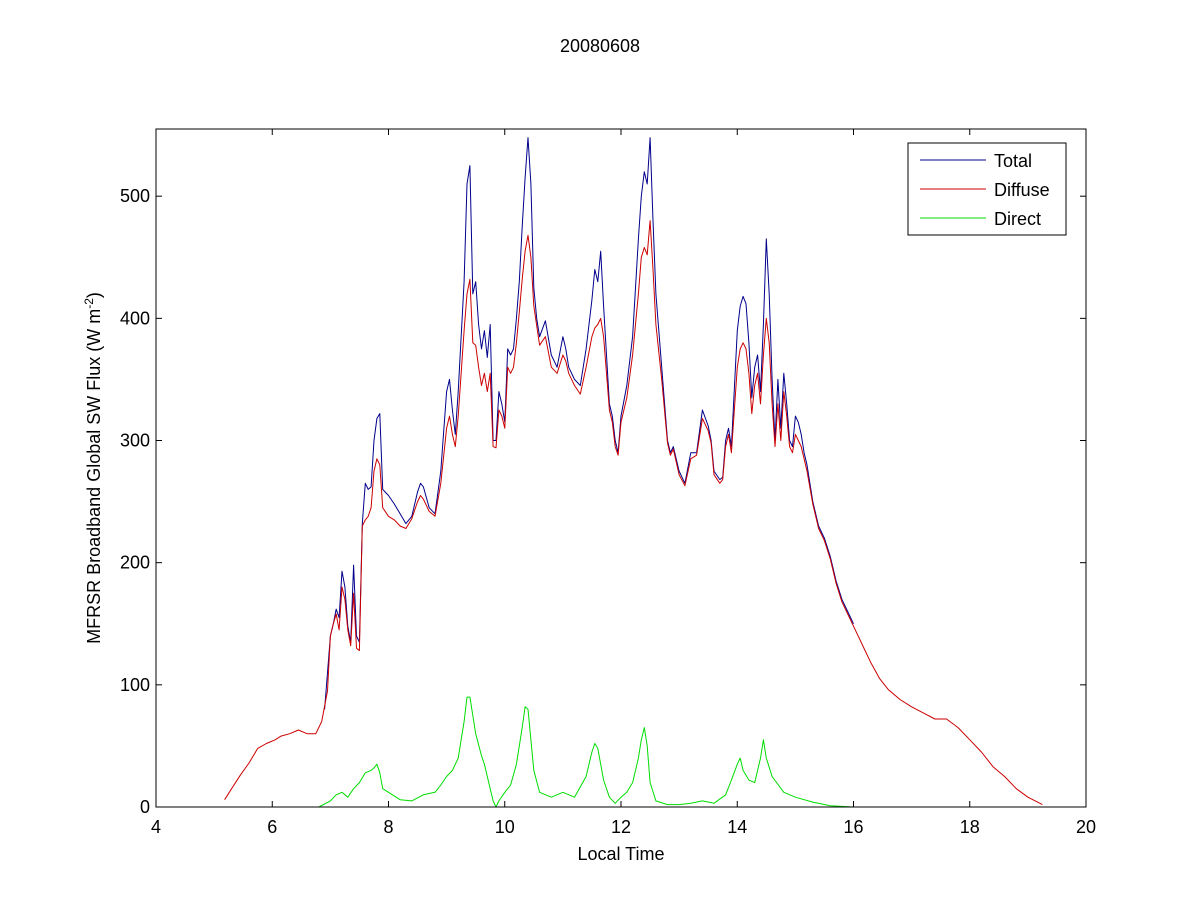 This screenshot has width=1200, height=900. Describe the element at coordinates (135, 196) in the screenshot. I see `y-tick-label: 500` at that location.